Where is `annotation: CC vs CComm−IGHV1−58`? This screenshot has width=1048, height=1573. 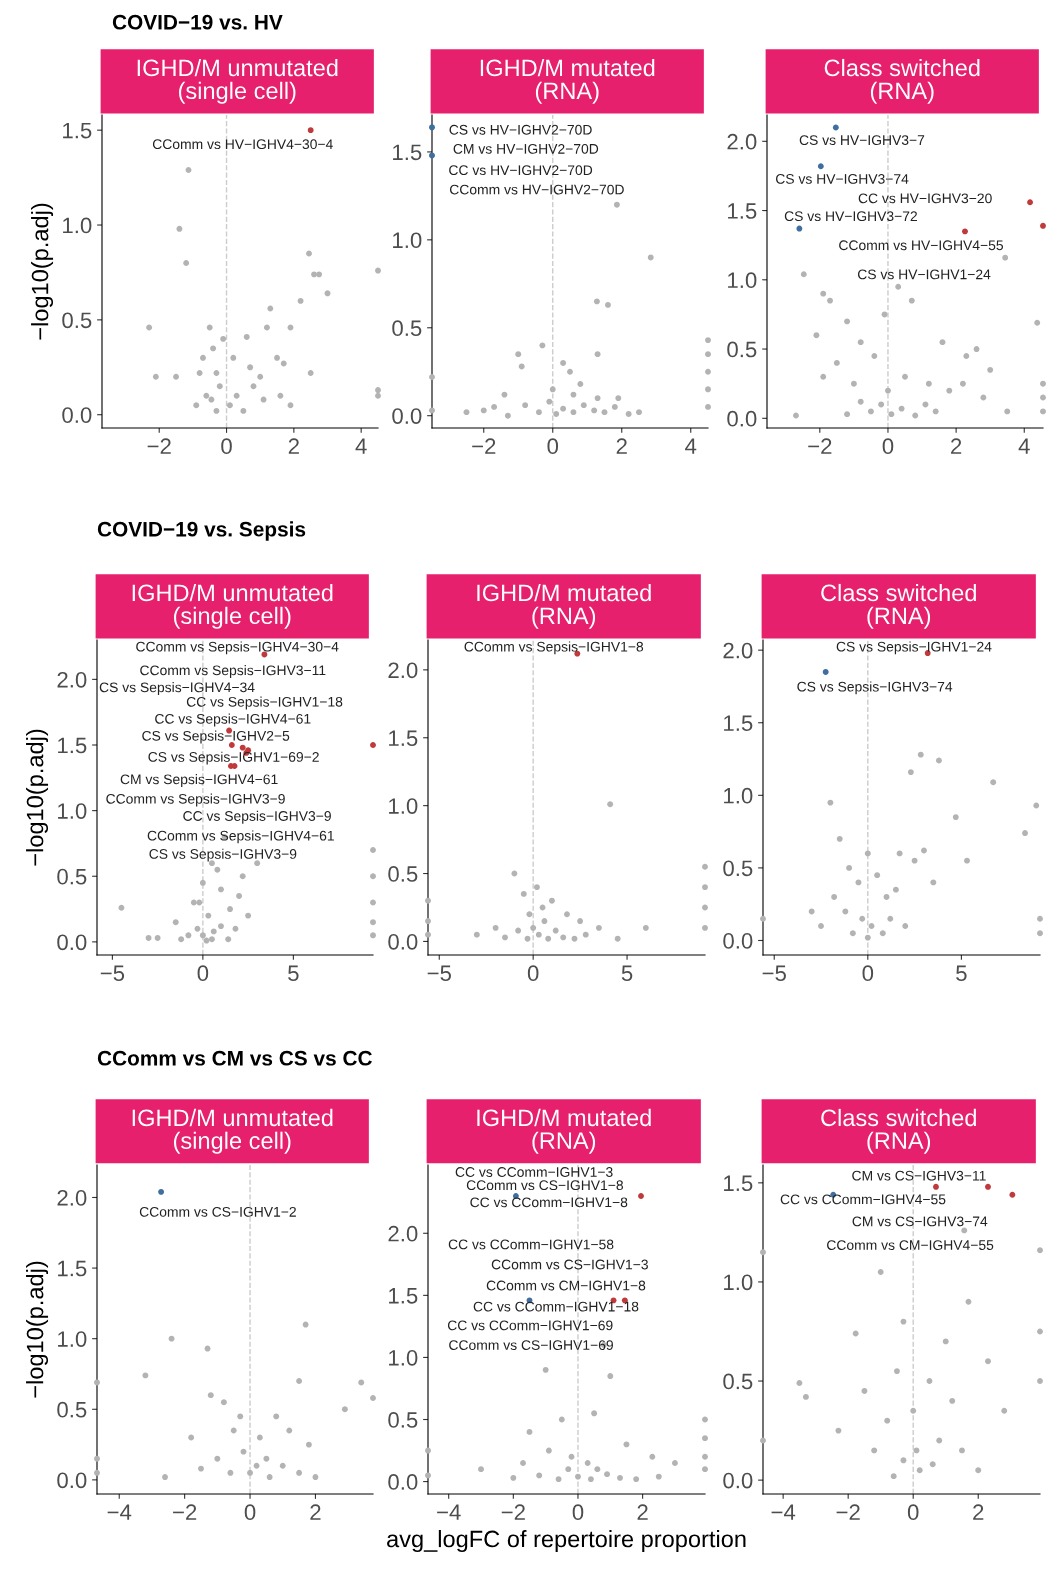
annotation: CC vs CComm−IGHV1−58 is located at coordinates (531, 1244).